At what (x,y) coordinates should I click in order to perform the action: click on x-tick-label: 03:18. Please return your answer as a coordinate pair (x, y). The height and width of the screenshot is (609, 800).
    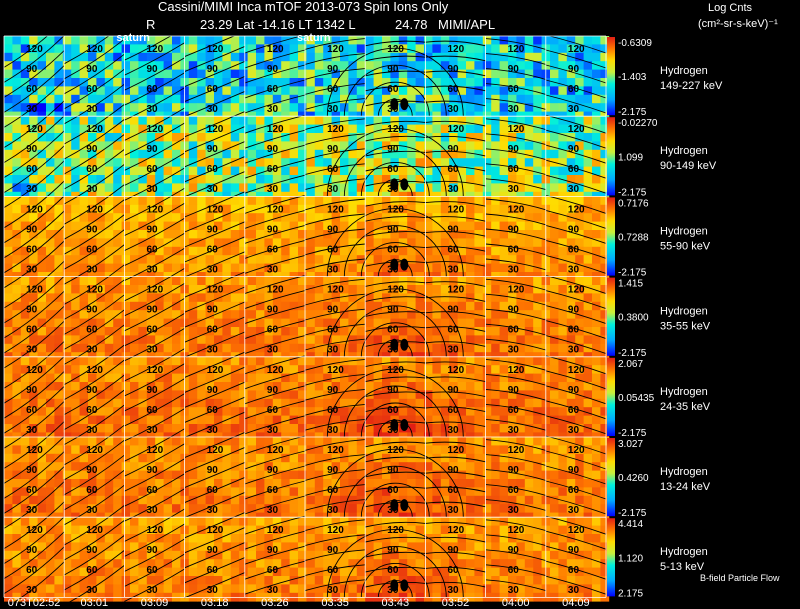
    Looking at the image, I should click on (215, 603).